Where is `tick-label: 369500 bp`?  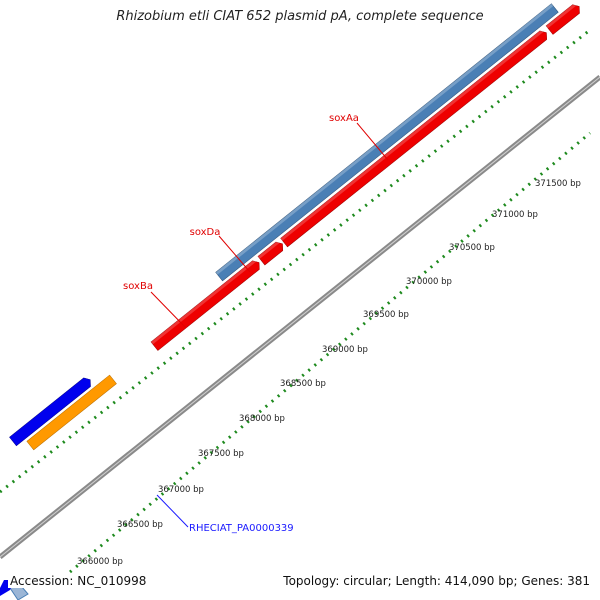 tick-label: 369500 bp is located at coordinates (386, 315).